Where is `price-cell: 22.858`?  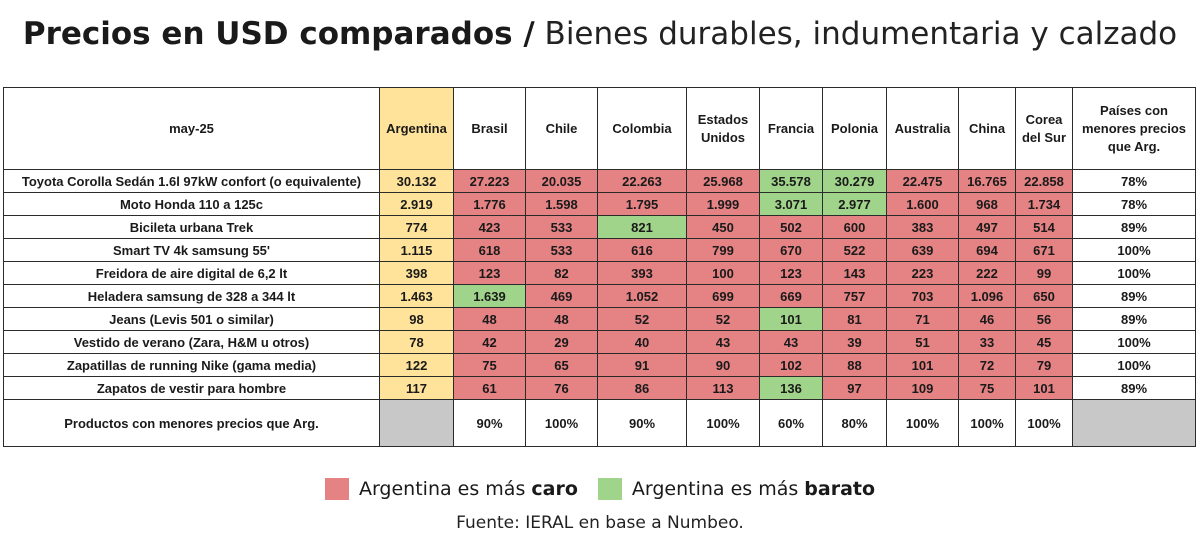
price-cell: 22.858 is located at coordinates (1044, 181).